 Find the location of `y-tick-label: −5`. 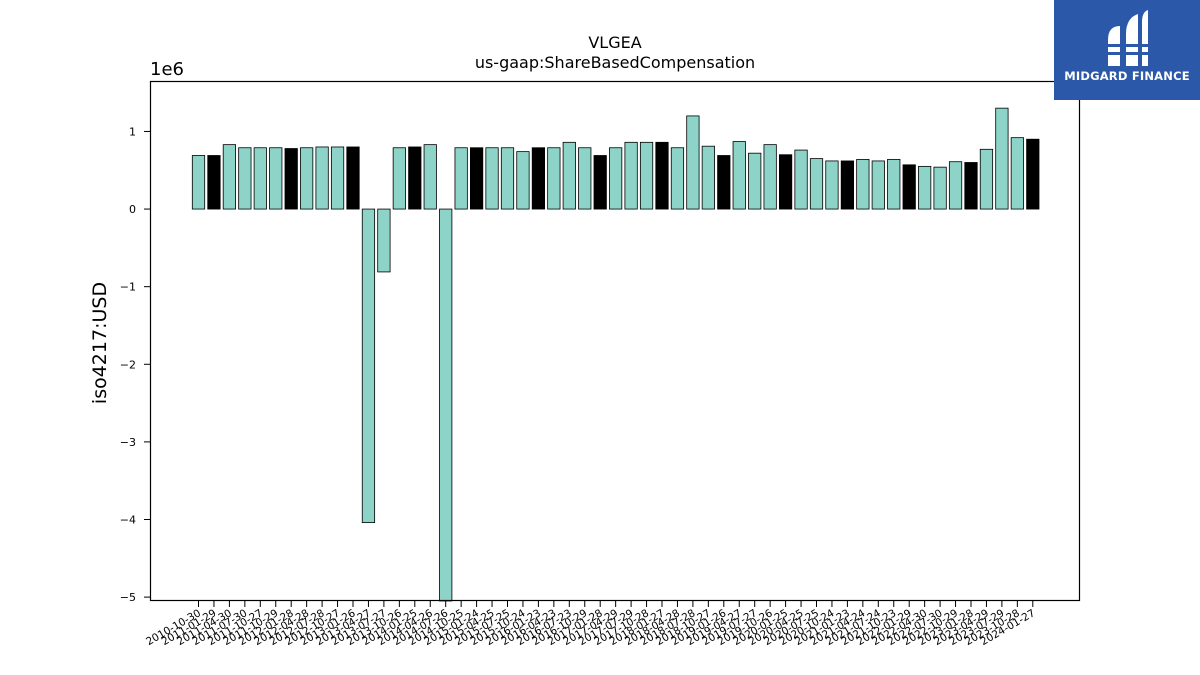

y-tick-label: −5 is located at coordinates (128, 597).